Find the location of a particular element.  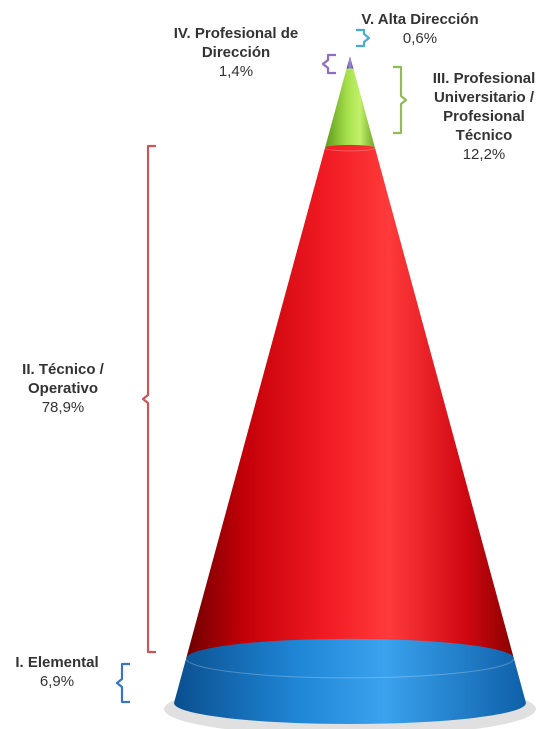

segment-value: 6,9% is located at coordinates (57, 681).